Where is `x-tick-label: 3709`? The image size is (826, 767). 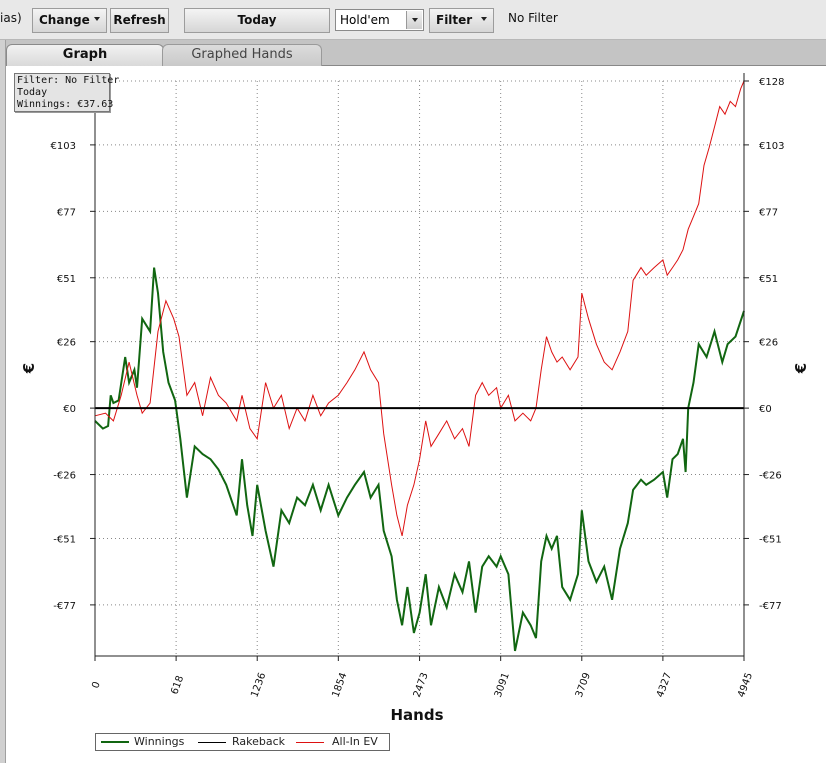 x-tick-label: 3709 is located at coordinates (583, 685).